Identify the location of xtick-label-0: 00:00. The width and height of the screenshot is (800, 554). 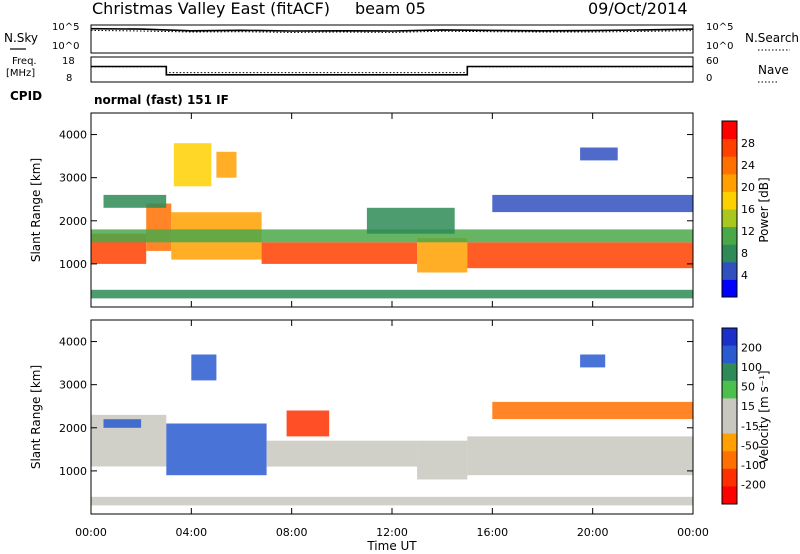
(91, 532).